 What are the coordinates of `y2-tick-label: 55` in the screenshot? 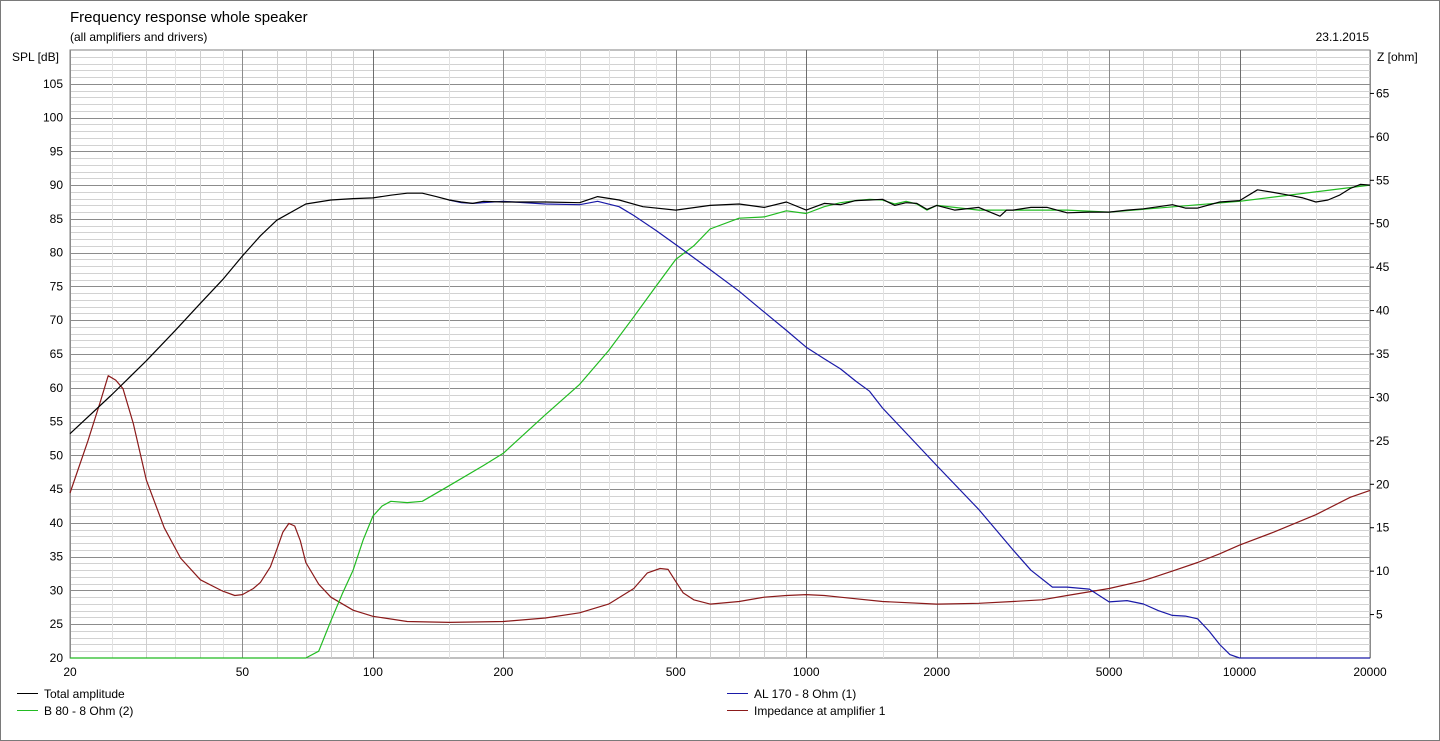 It's located at (1383, 180).